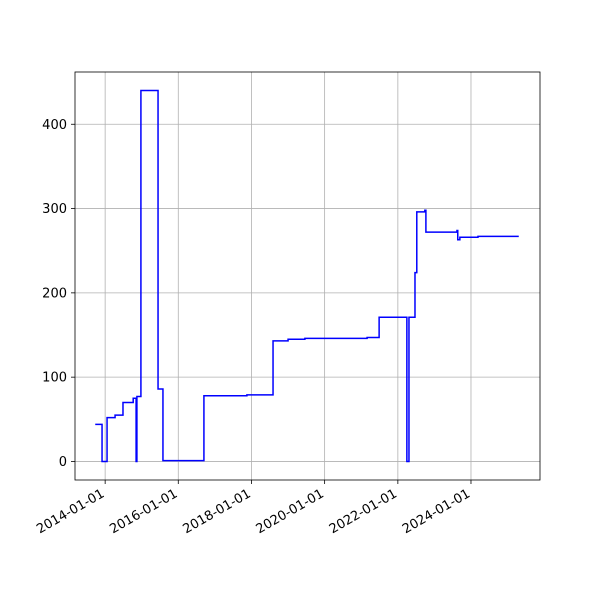  Describe the element at coordinates (54, 125) in the screenshot. I see `y-tick-label: 400` at that location.